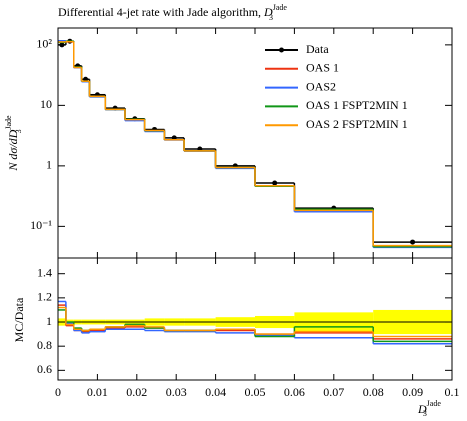 The height and width of the screenshot is (421, 467). Describe the element at coordinates (321, 86) in the screenshot. I see `legend-label: OAS2` at that location.